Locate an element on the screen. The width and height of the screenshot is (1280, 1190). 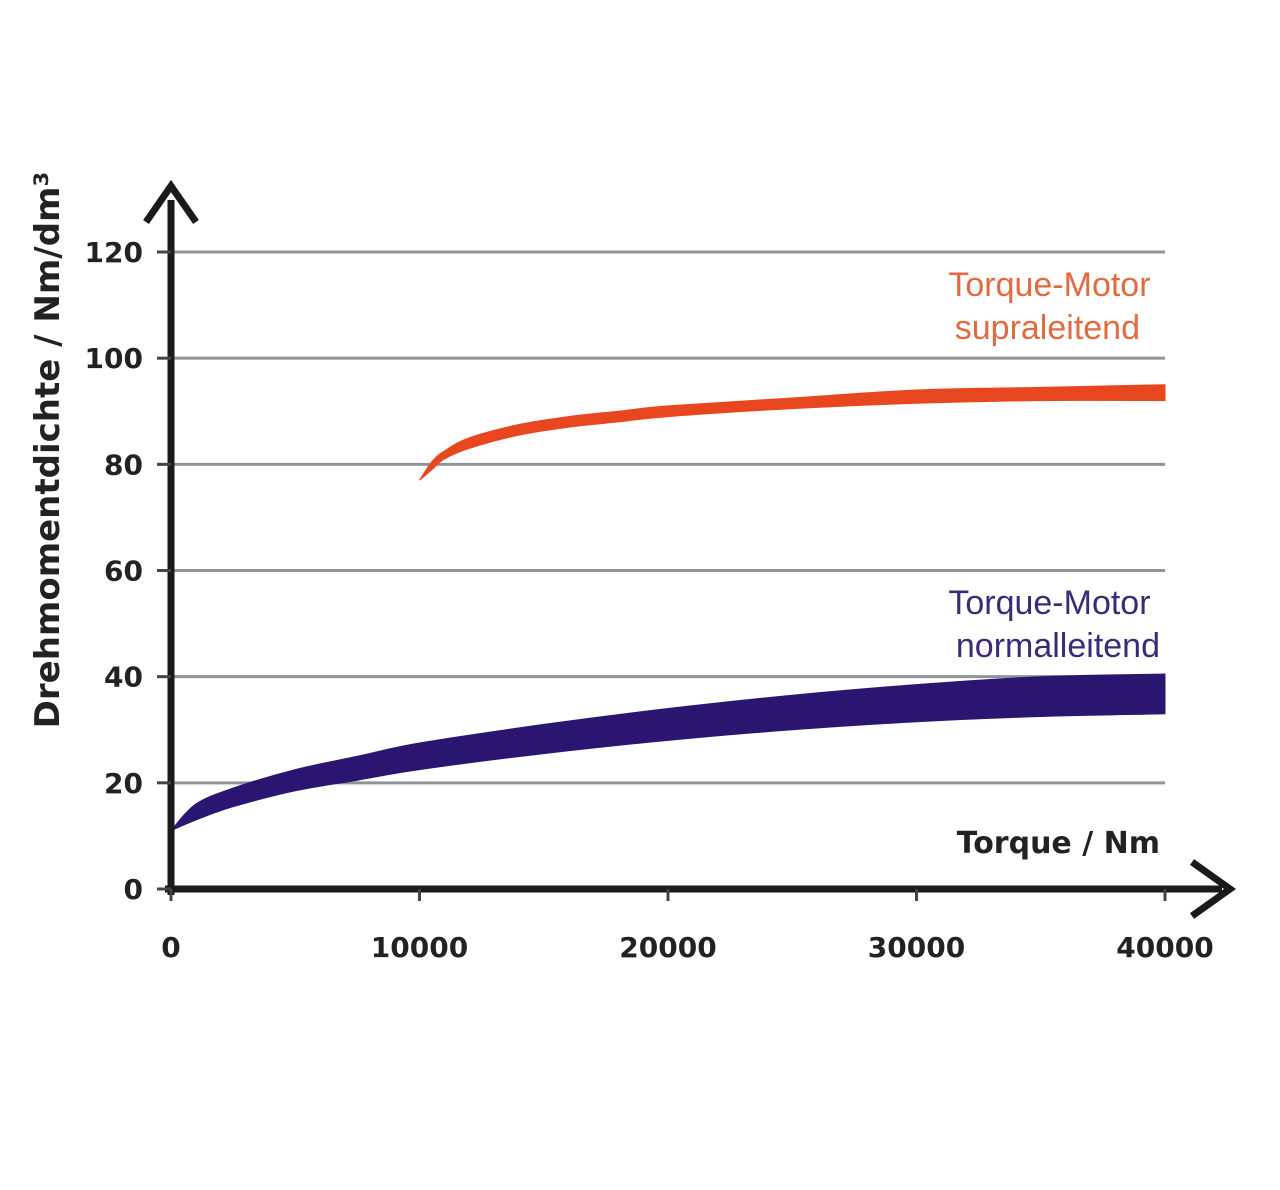
y-tick-label: 100 is located at coordinates (114, 358).